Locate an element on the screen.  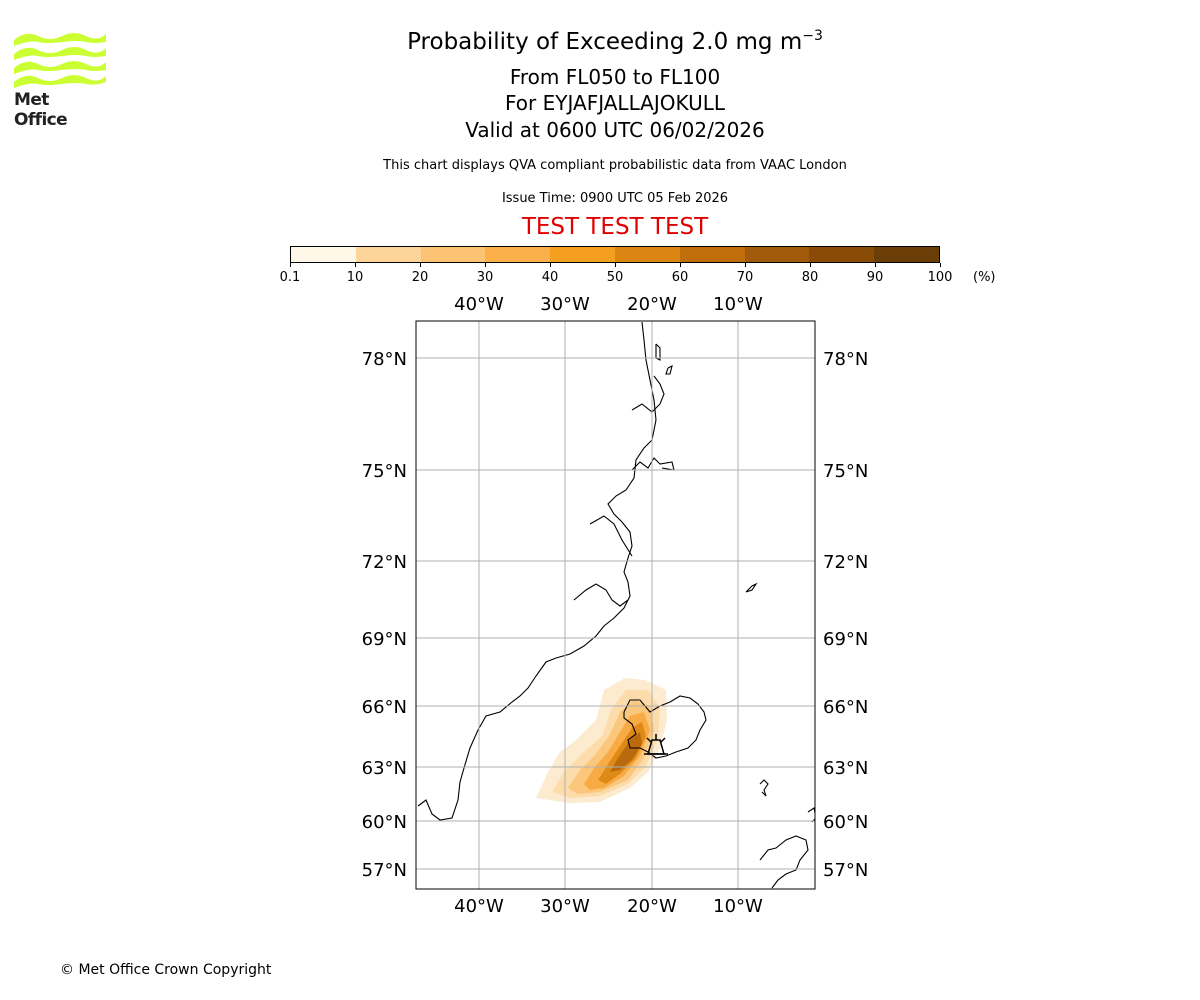
met-office-logo: Met Office is located at coordinates (60, 80).